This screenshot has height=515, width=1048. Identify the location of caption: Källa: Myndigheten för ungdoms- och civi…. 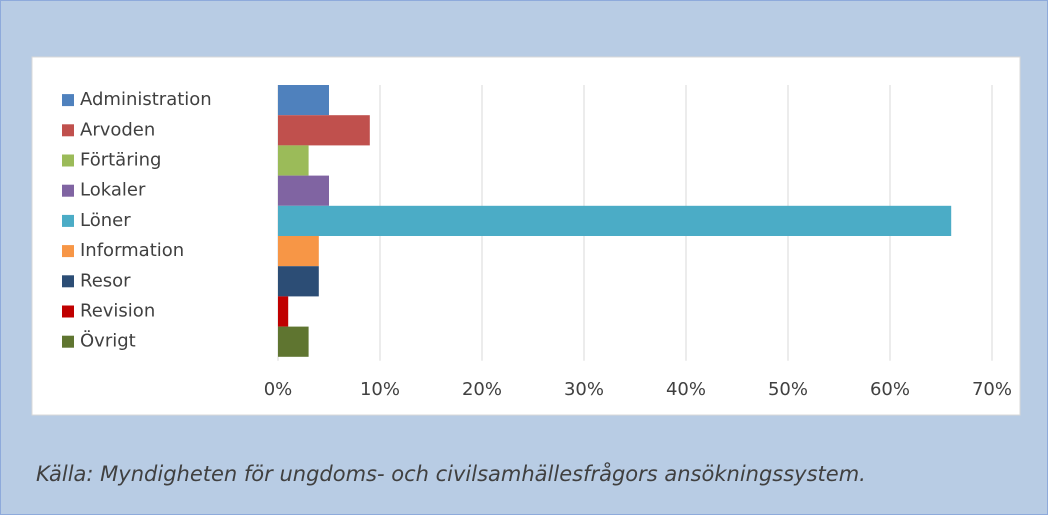
(451, 473).